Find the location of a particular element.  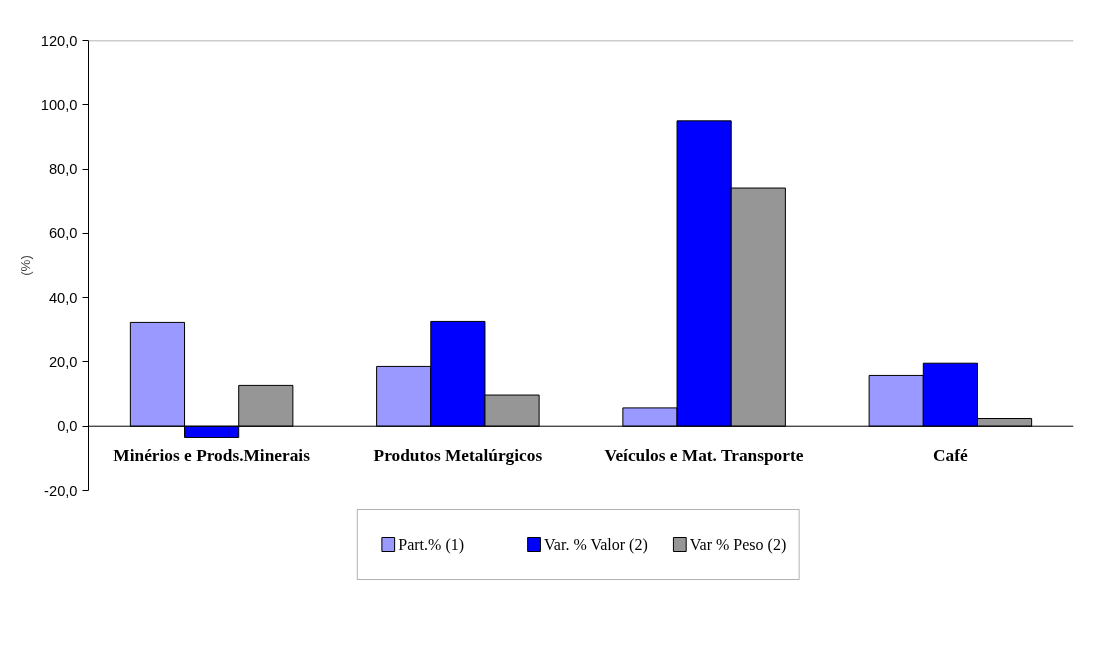

y-tick-label: -20,0 is located at coordinates (61, 490).